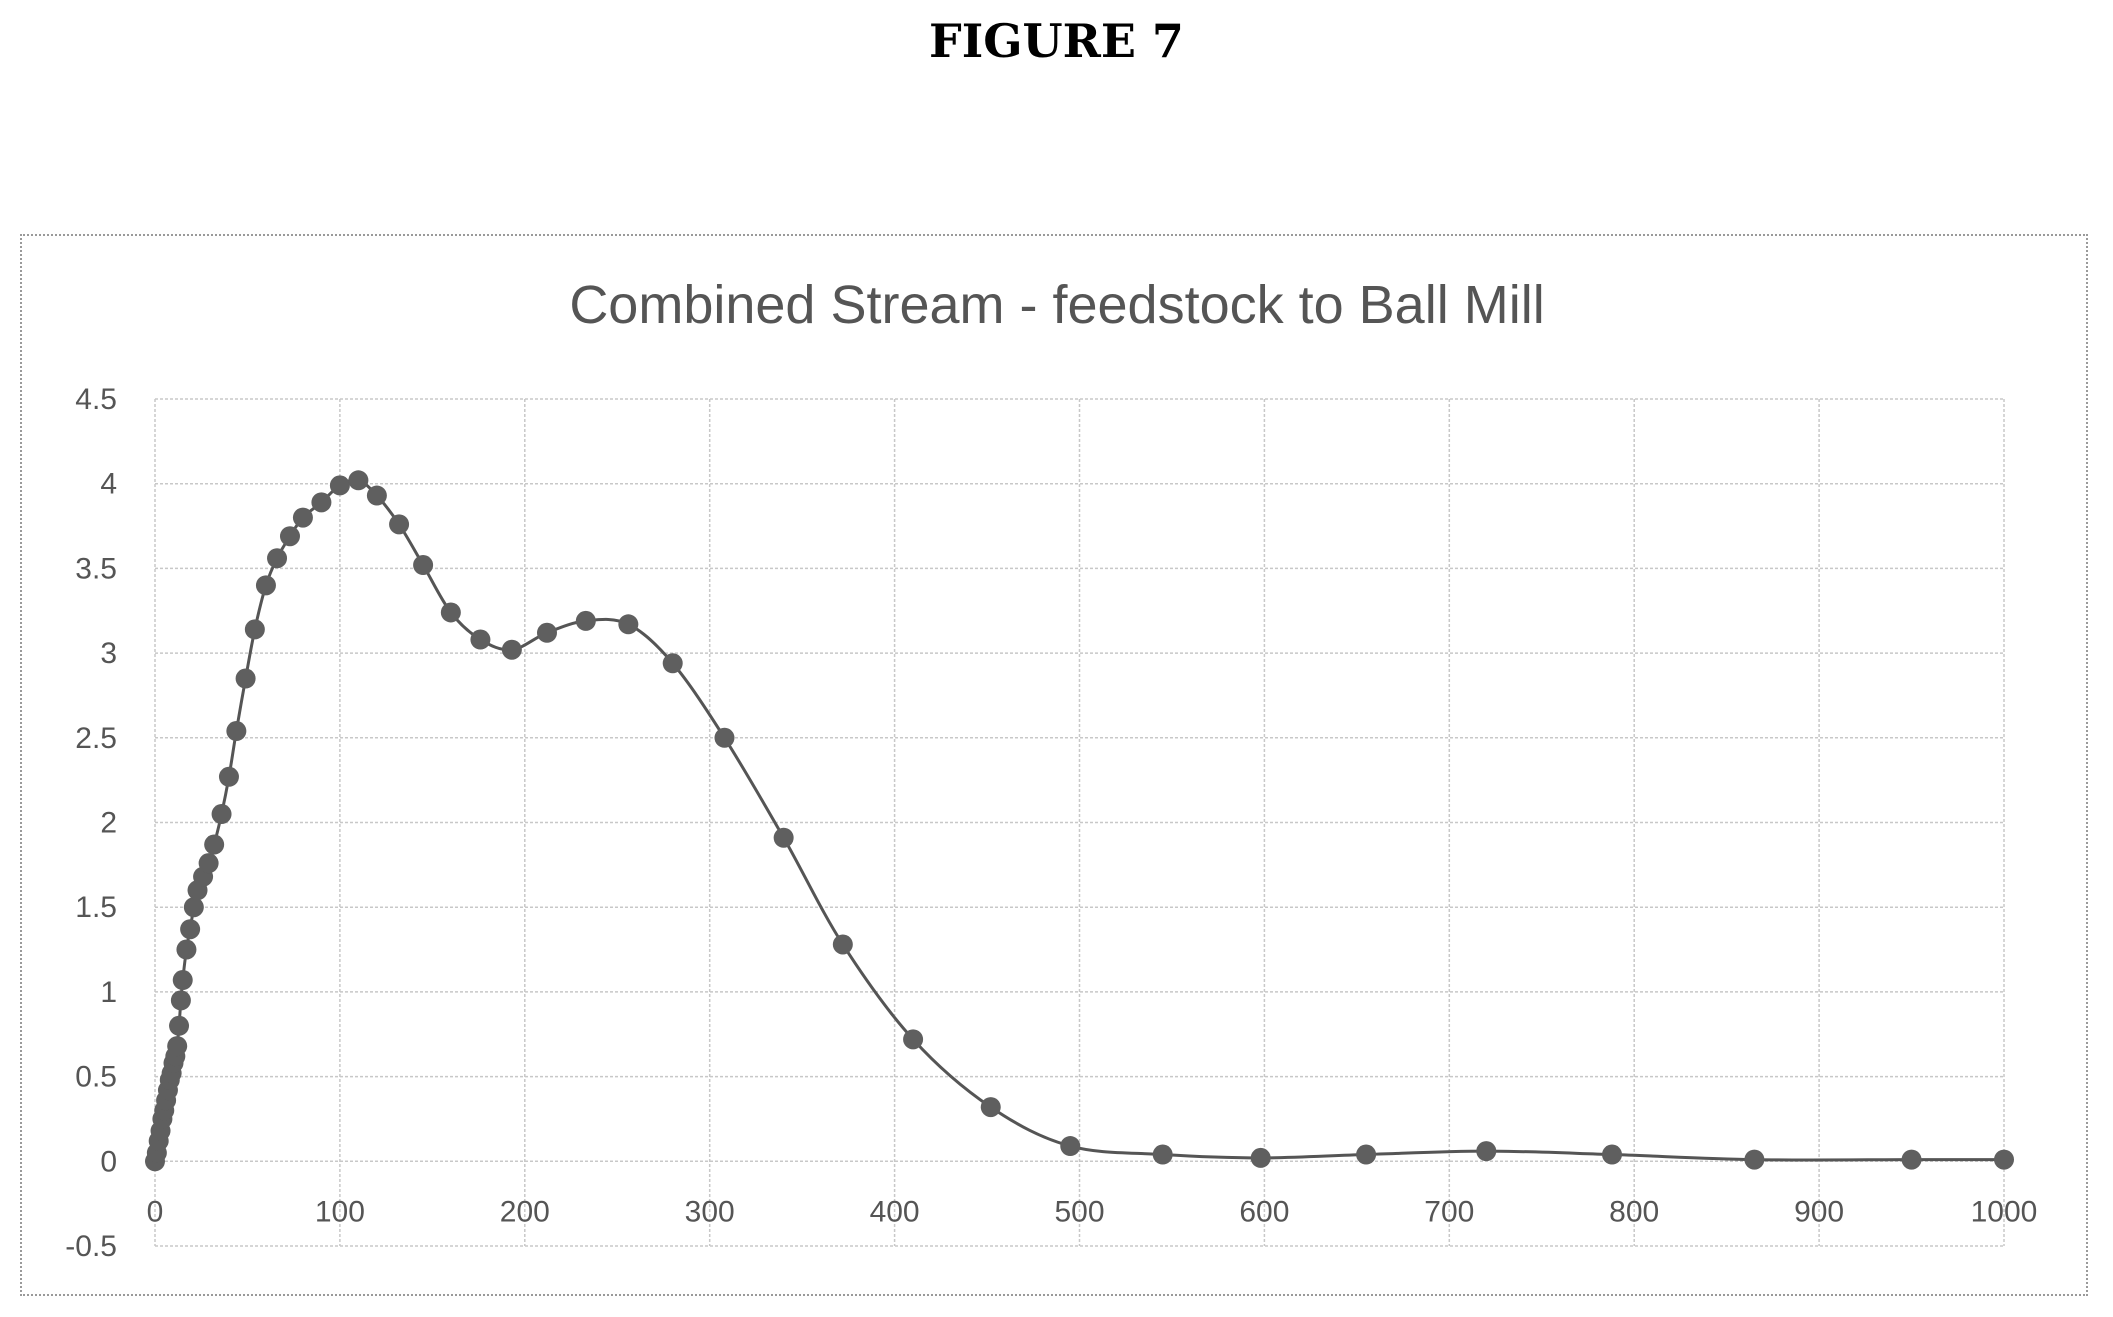 Image resolution: width=2113 pixels, height=1317 pixels. I want to click on x-tick-label: 600, so click(1264, 1211).